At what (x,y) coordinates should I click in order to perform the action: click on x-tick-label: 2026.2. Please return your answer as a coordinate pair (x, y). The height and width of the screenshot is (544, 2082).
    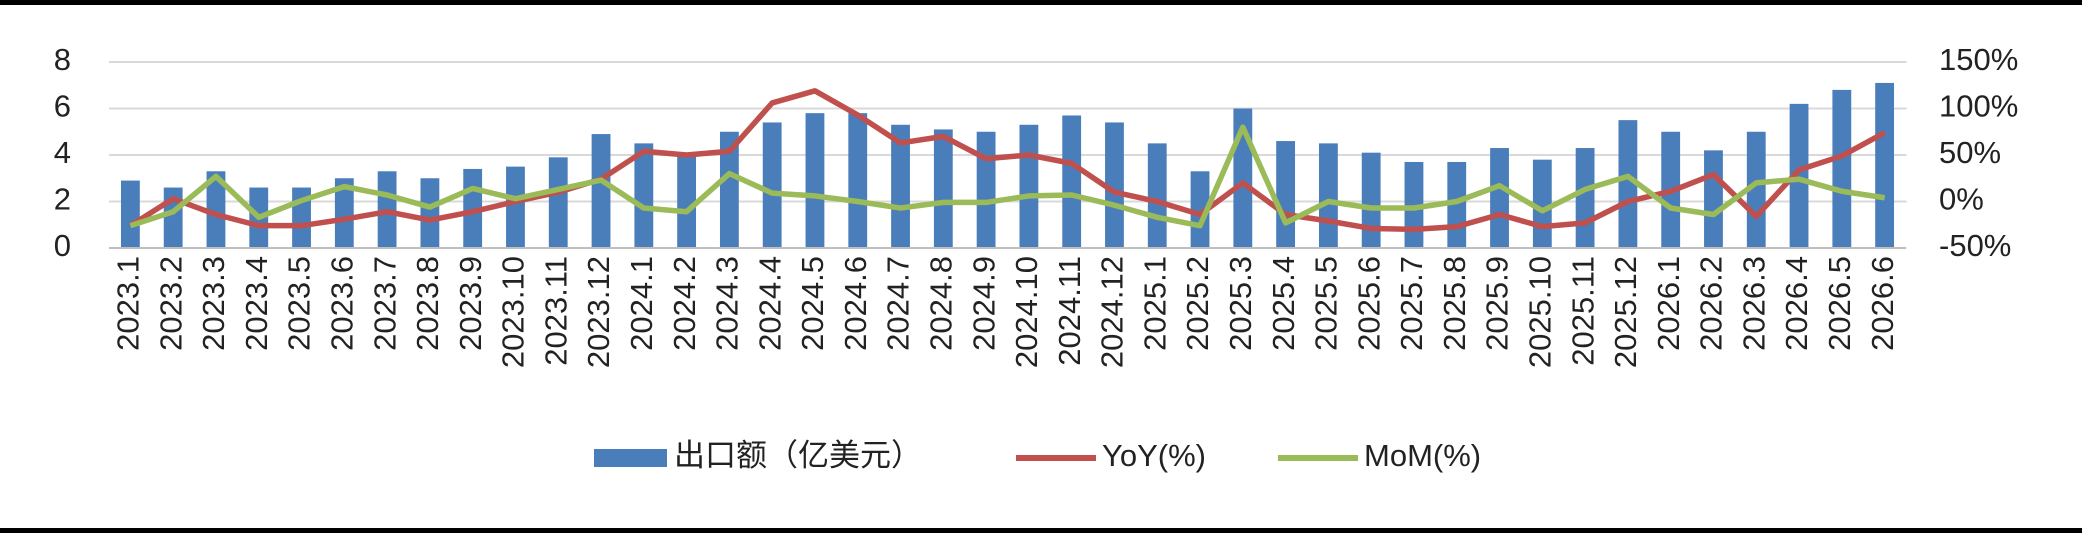
    Looking at the image, I should click on (1711, 303).